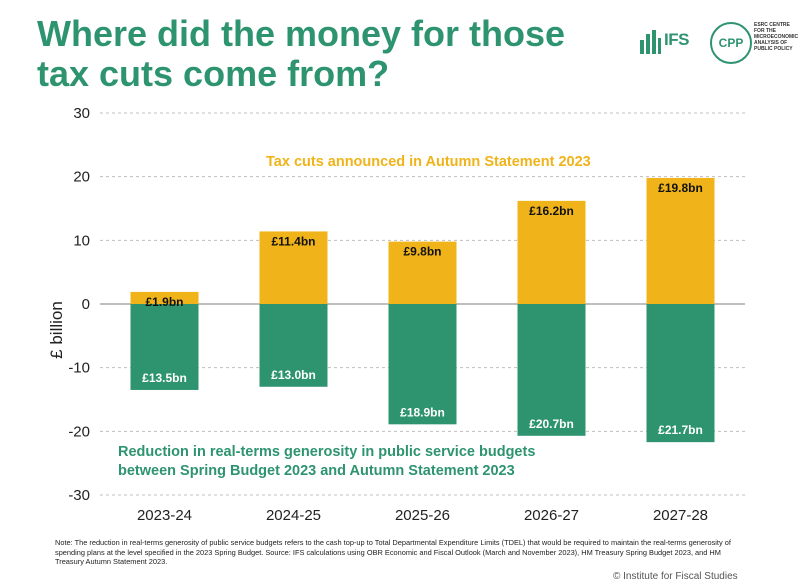 This screenshot has width=800, height=587. Describe the element at coordinates (675, 576) in the screenshot. I see `copyright: © Institute for Fiscal Studies` at that location.